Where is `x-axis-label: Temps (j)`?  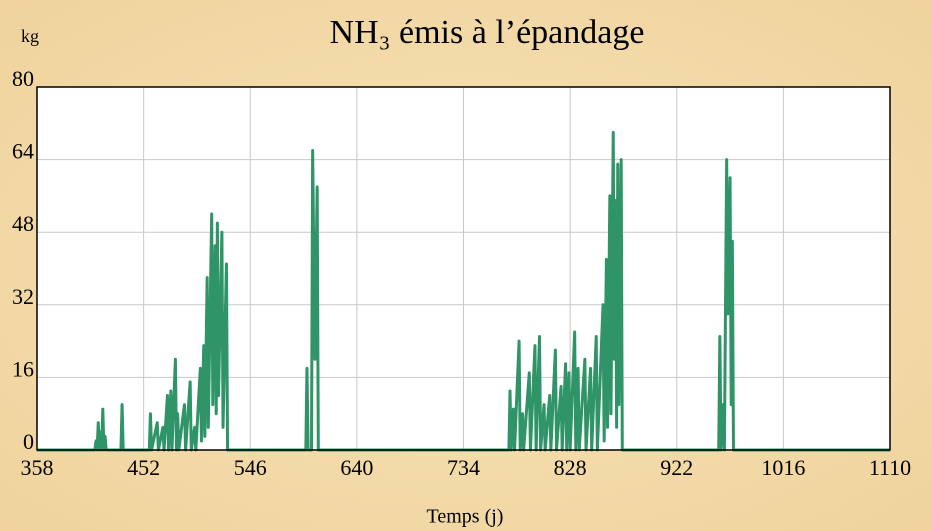
x-axis-label: Temps (j) is located at coordinates (465, 517).